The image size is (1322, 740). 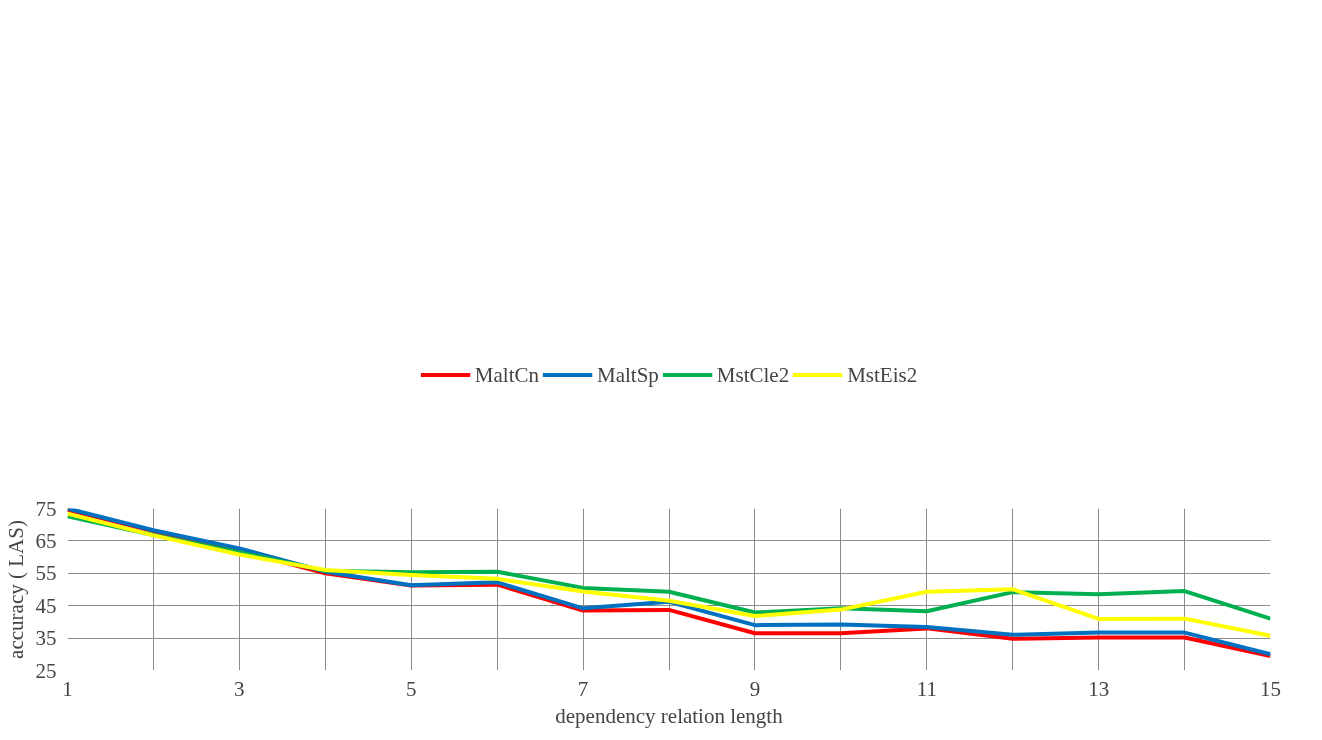 What do you see at coordinates (583, 688) in the screenshot?
I see `x-tick-label: 7` at bounding box center [583, 688].